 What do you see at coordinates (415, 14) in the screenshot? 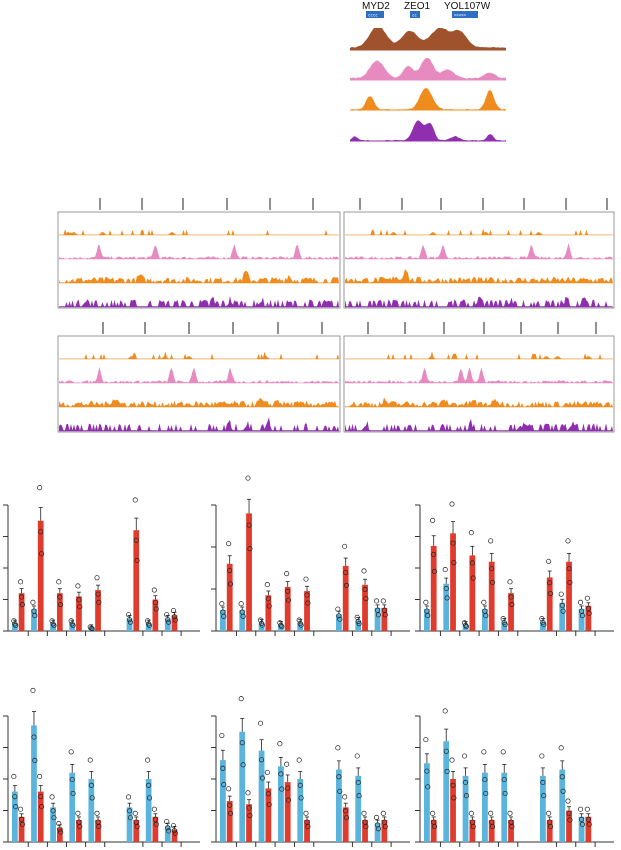
I see `gene-box-zeo1` at bounding box center [415, 14].